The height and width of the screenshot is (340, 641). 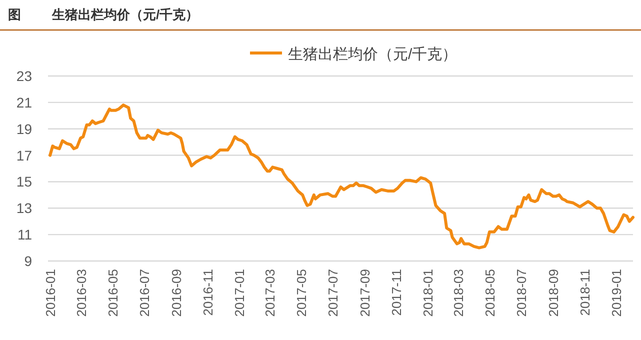 What do you see at coordinates (365, 293) in the screenshot?
I see `x-tick-label: 2017-09` at bounding box center [365, 293].